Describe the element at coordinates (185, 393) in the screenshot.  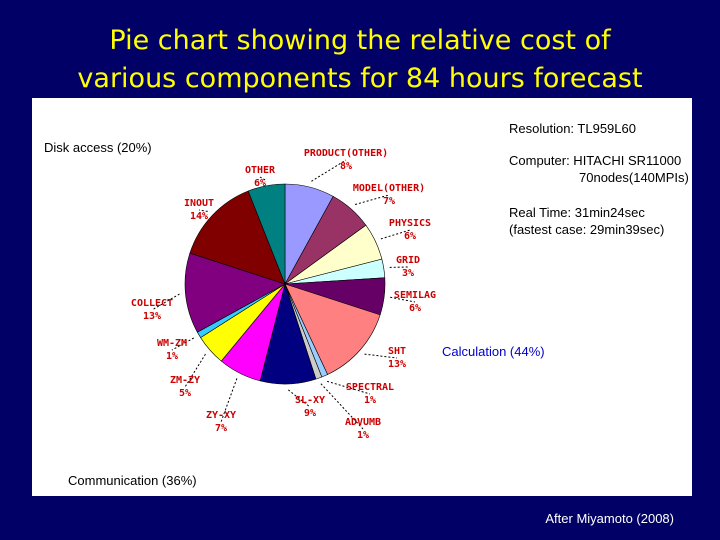
I see `slice-percent-label: 5%` at that location.